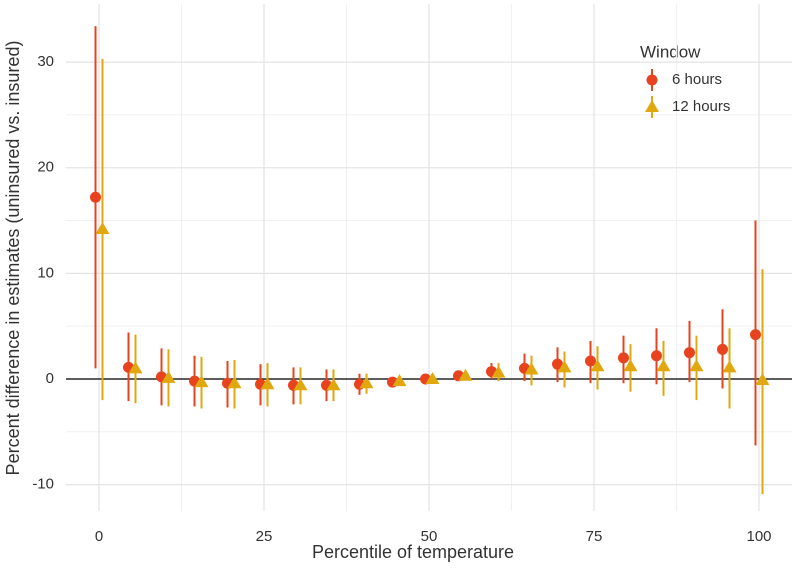 The width and height of the screenshot is (800, 574). What do you see at coordinates (99, 536) in the screenshot?
I see `x-tick-label: 0` at bounding box center [99, 536].